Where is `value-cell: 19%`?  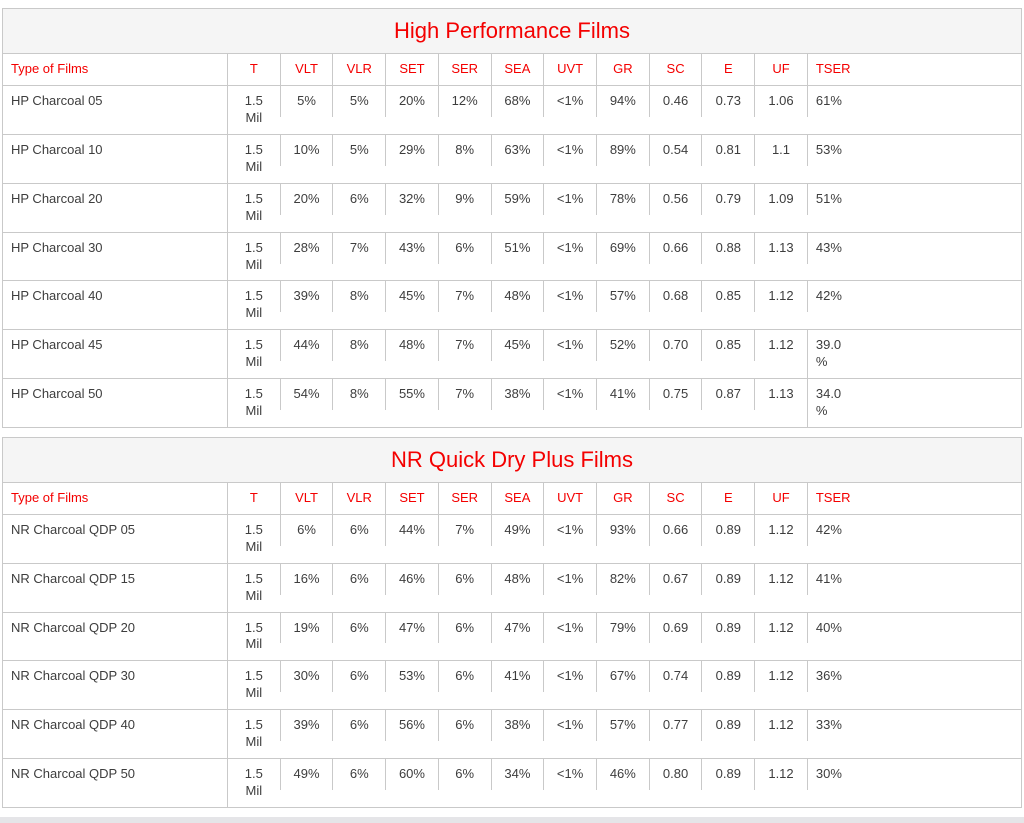 value-cell: 19% is located at coordinates (306, 628).